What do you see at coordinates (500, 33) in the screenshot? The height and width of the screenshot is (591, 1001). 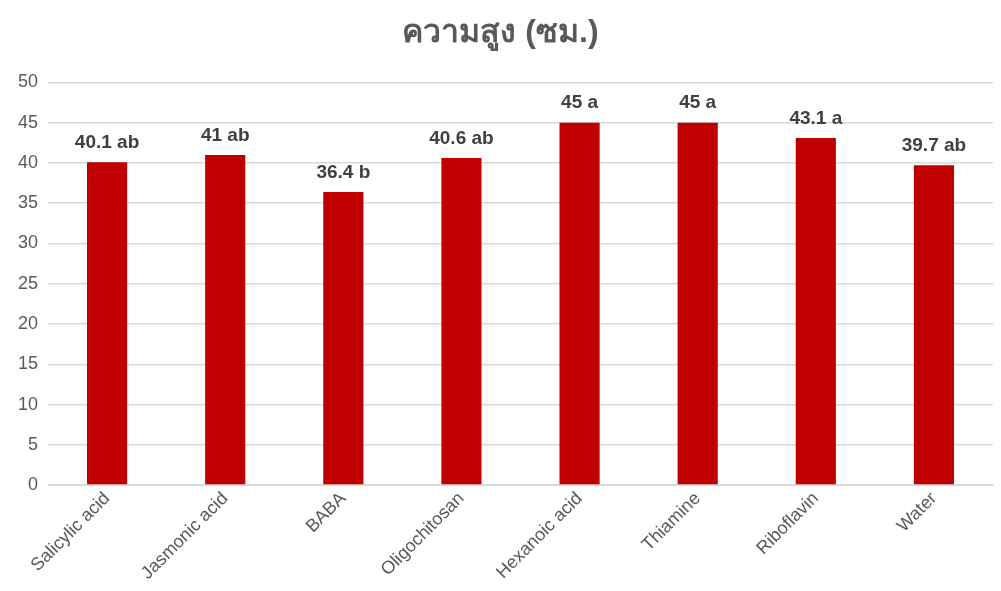 I see `chart-title: ความสูง (ซม.)` at bounding box center [500, 33].